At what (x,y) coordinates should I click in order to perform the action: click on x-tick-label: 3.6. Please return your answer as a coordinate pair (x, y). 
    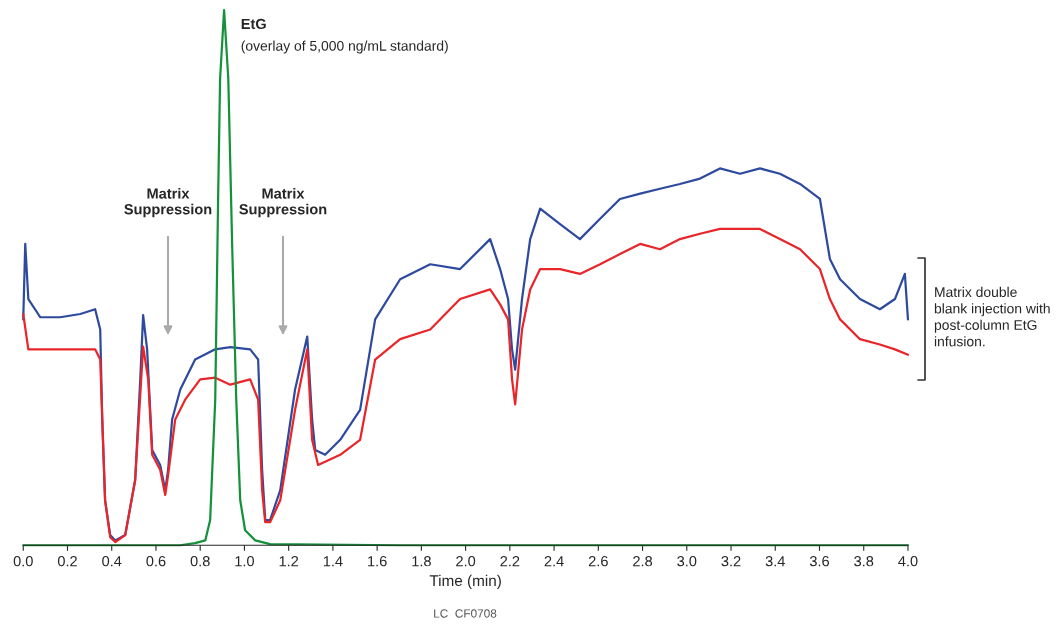
    Looking at the image, I should click on (819, 561).